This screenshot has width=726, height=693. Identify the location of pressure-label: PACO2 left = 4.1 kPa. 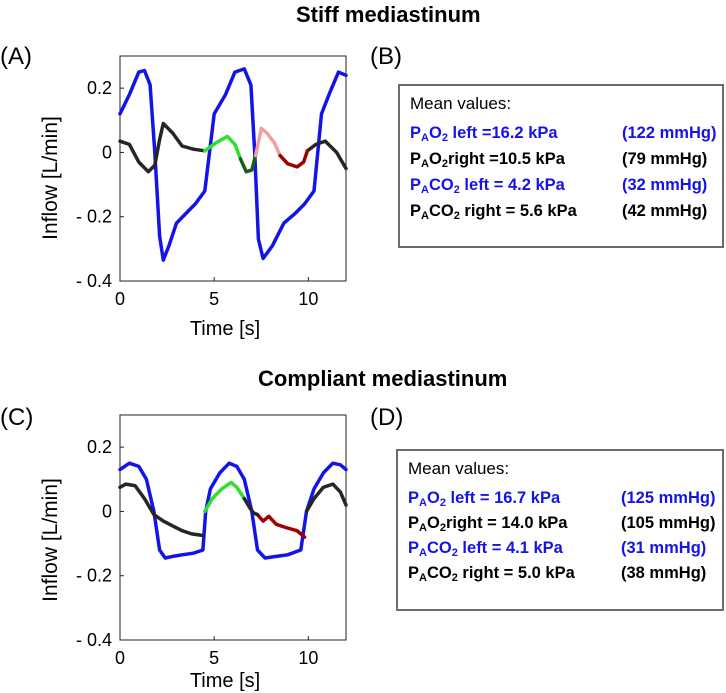
(485, 549).